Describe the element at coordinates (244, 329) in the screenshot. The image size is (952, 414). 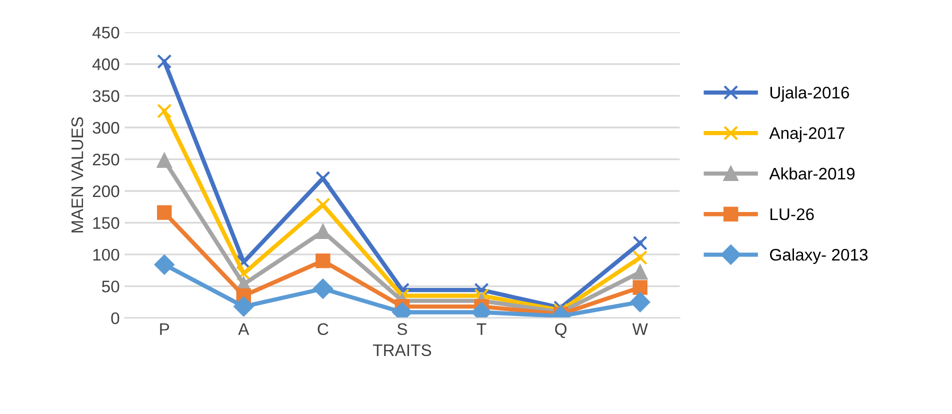
I see `x-tick-label: A` at that location.